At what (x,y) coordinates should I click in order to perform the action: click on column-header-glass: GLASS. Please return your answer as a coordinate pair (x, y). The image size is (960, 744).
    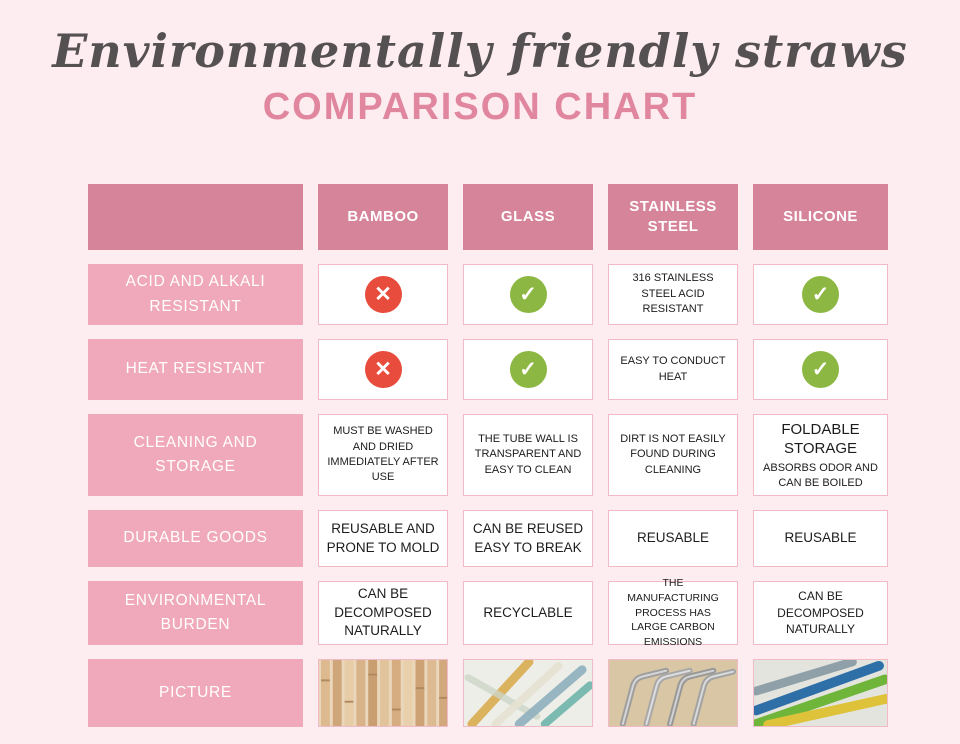
    Looking at the image, I should click on (528, 217).